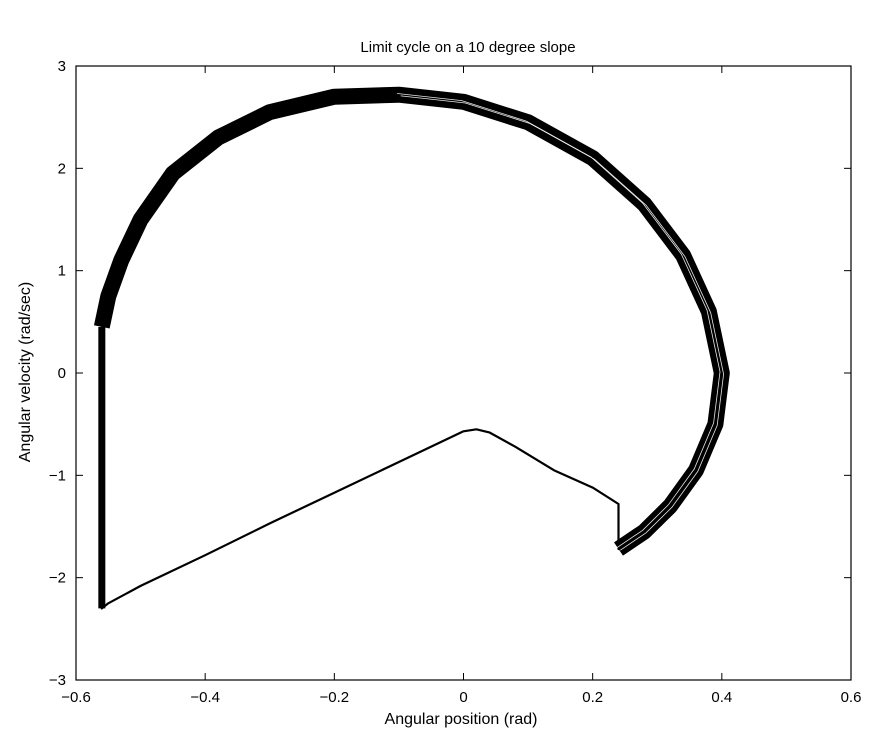 Image resolution: width=886 pixels, height=733 pixels. I want to click on x-tick-label: −0.2, so click(335, 697).